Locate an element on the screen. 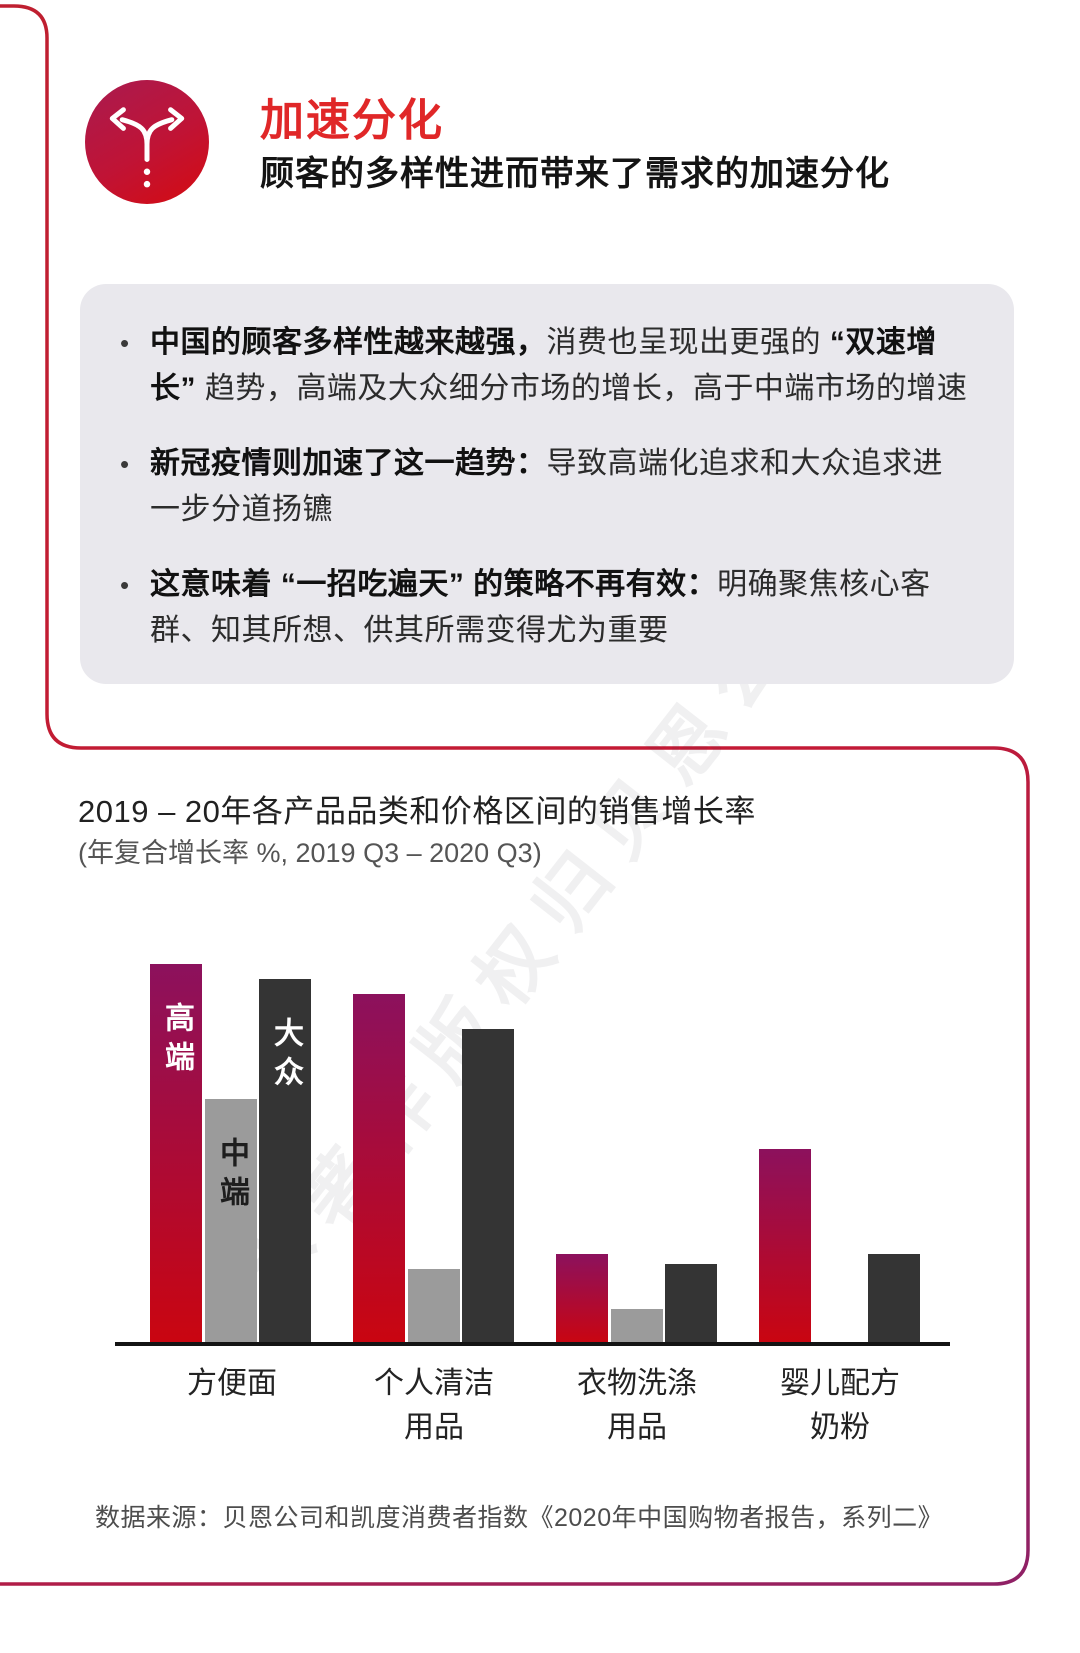 The height and width of the screenshot is (1653, 1080). diverging-arrows-icon is located at coordinates (147, 142).